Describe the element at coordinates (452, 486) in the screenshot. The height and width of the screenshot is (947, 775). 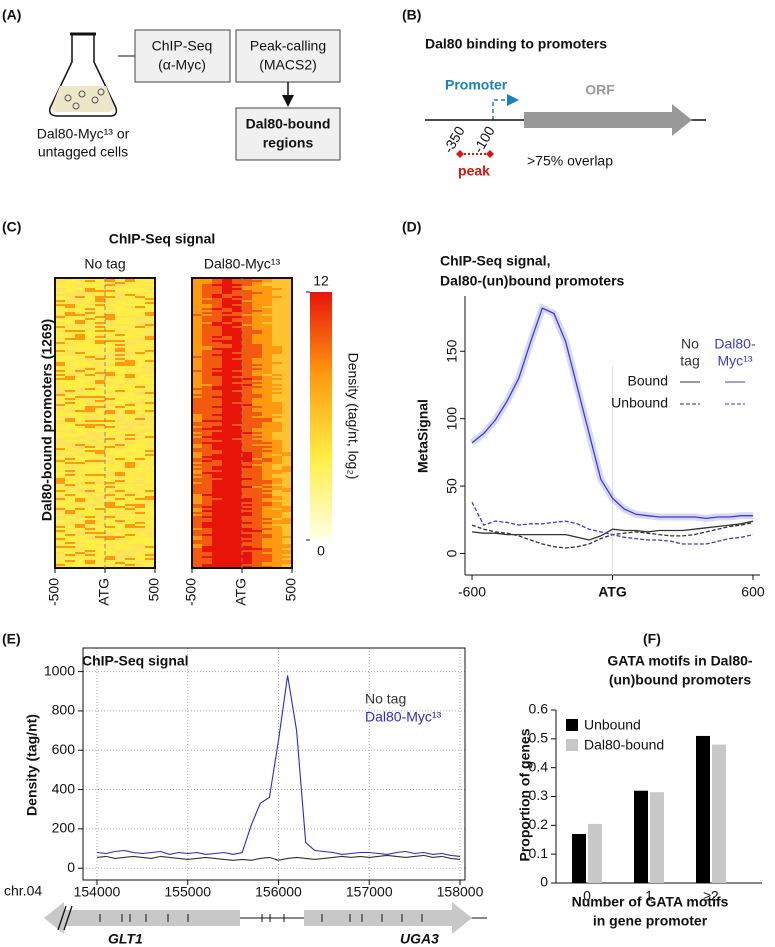
I see `y-tick-label: 50` at that location.